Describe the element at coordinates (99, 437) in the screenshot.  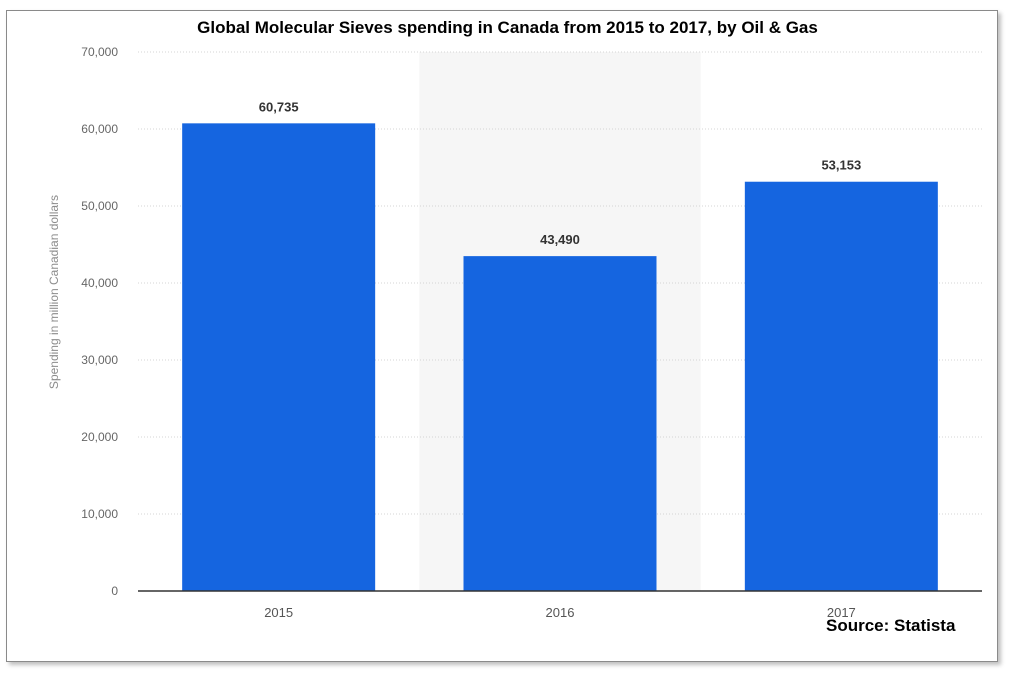
I see `y-tick-label: 20,000` at that location.